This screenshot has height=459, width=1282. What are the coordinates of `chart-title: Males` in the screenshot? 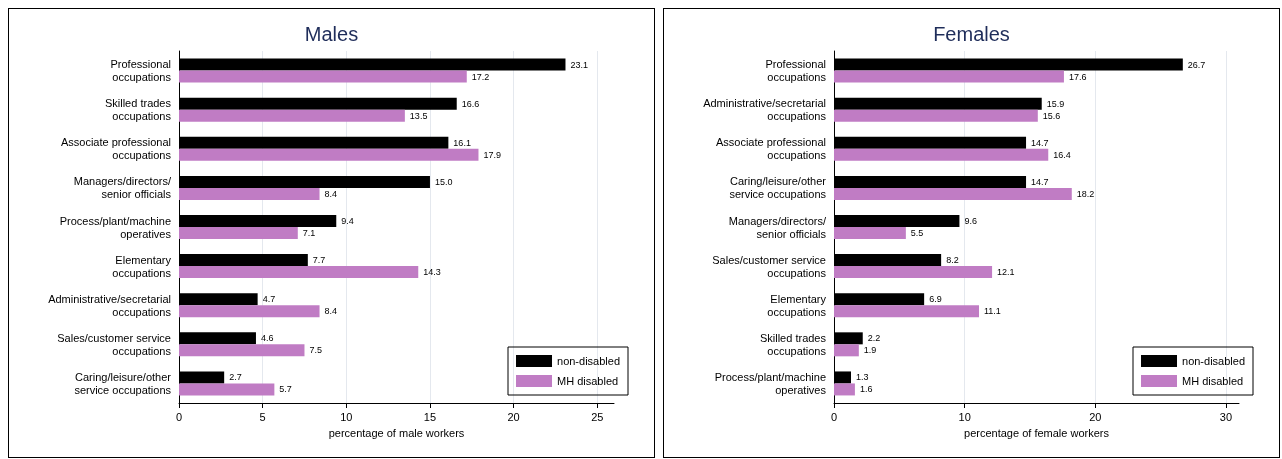 It's located at (331, 34).